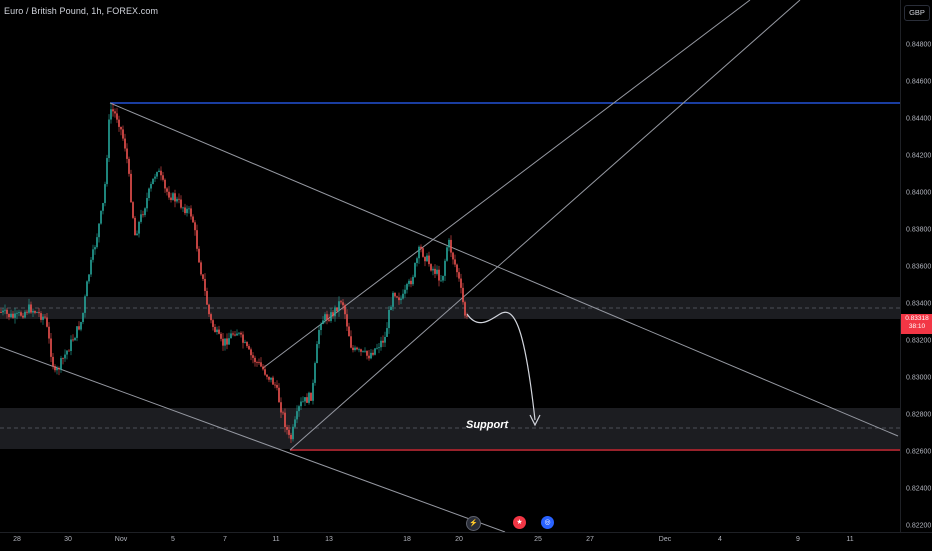 This screenshot has height=551, width=932. What do you see at coordinates (81, 11) in the screenshot?
I see `chart-title: Euro / British Pound, 1h, FOREX.com` at bounding box center [81, 11].